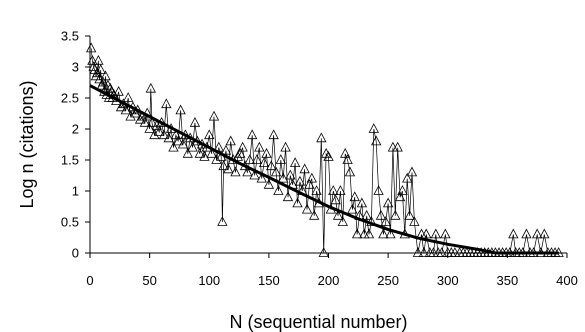 The width and height of the screenshot is (585, 332). Describe the element at coordinates (508, 280) in the screenshot. I see `x-tick-label: 350` at that location.